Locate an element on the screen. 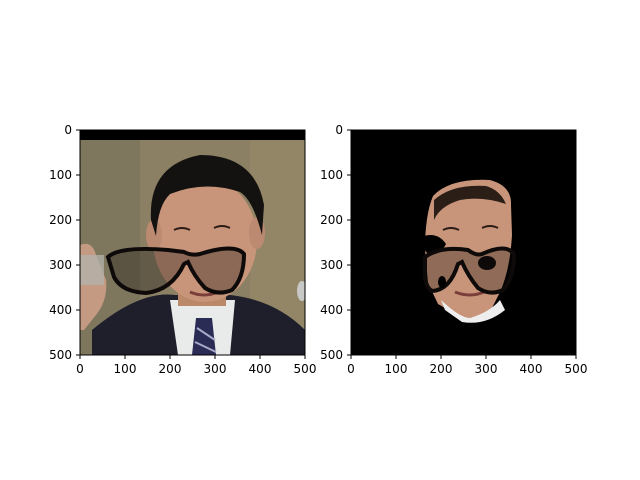  left-x-ticks: 0 100 200 300 400 500 is located at coordinates (196, 365).